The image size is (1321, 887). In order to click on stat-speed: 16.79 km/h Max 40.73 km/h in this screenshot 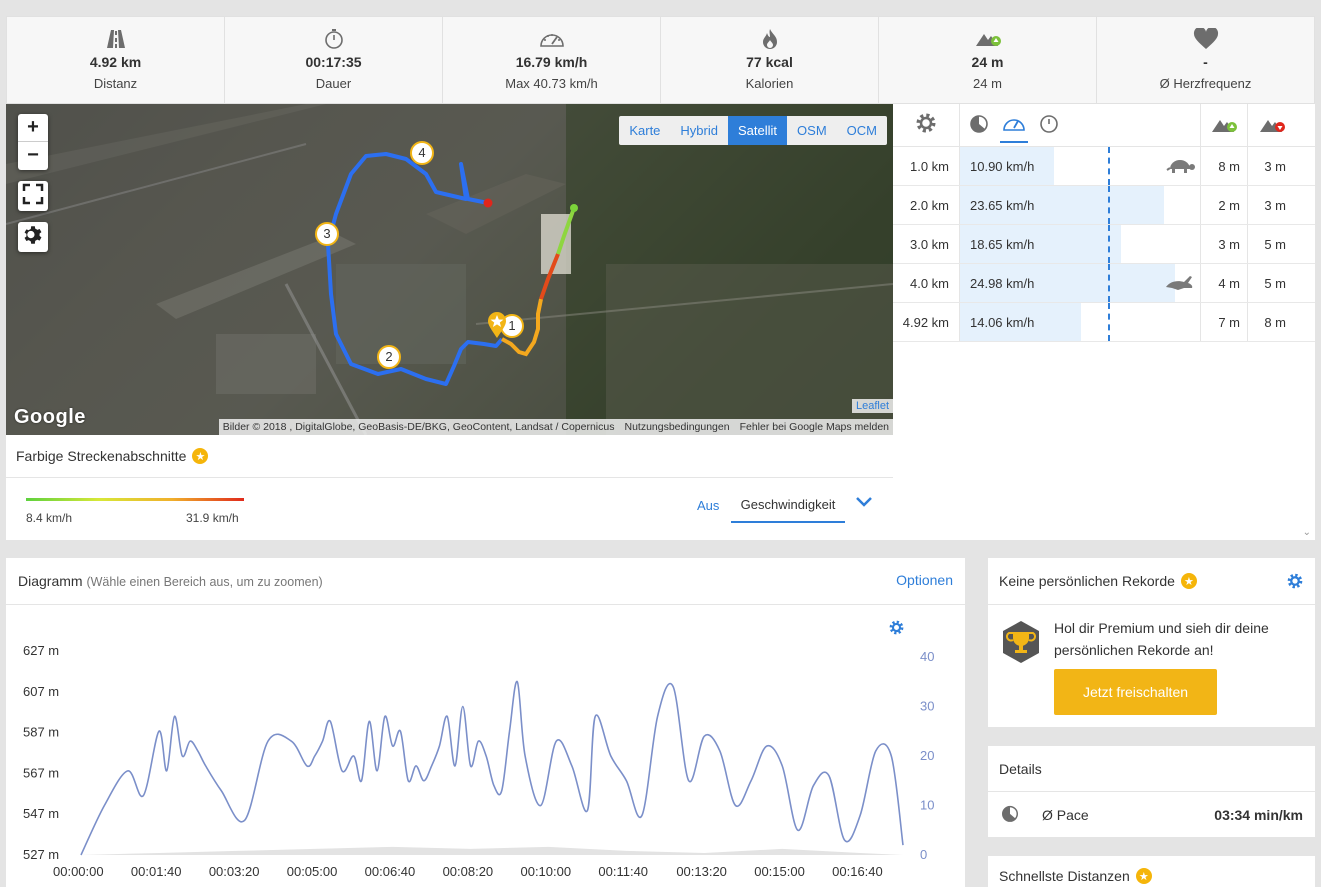, I will do `click(552, 60)`.